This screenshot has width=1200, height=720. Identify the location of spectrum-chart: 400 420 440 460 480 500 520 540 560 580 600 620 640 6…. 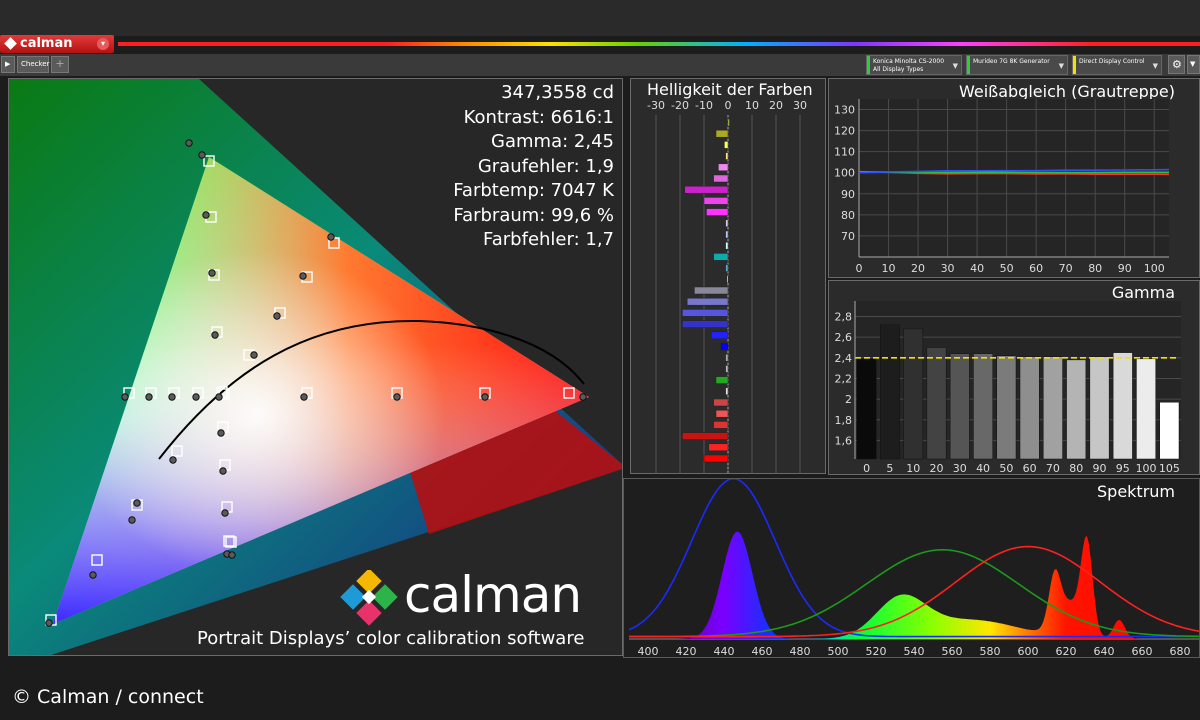
(913, 568).